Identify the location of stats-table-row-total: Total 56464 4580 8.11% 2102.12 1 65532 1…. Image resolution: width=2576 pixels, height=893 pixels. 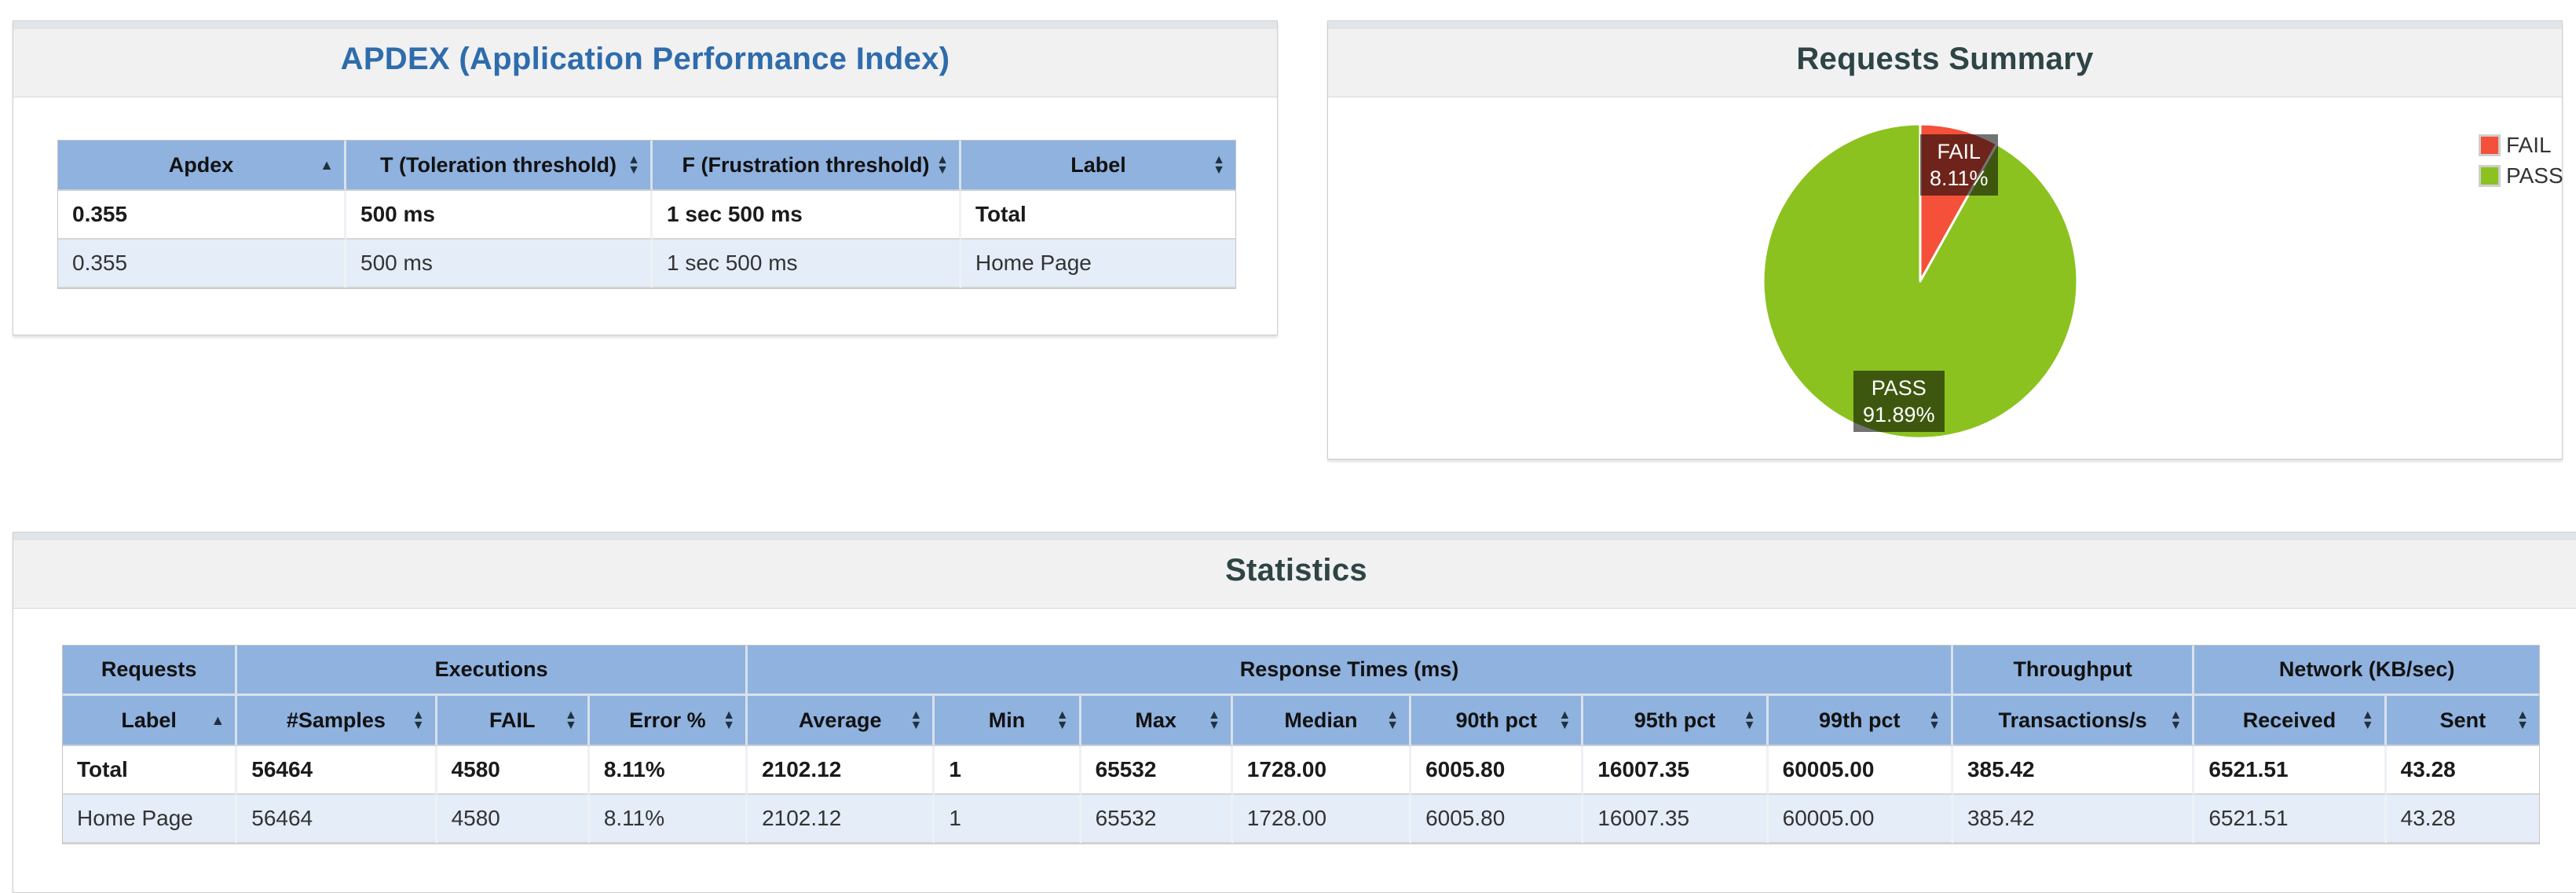
(1301, 770).